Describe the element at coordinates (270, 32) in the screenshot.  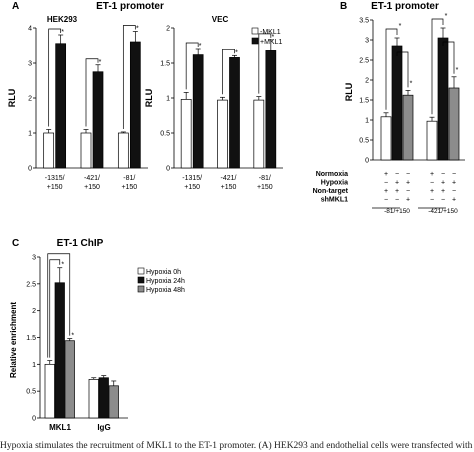
I see `legend-a-label-minus: -MKL1` at that location.